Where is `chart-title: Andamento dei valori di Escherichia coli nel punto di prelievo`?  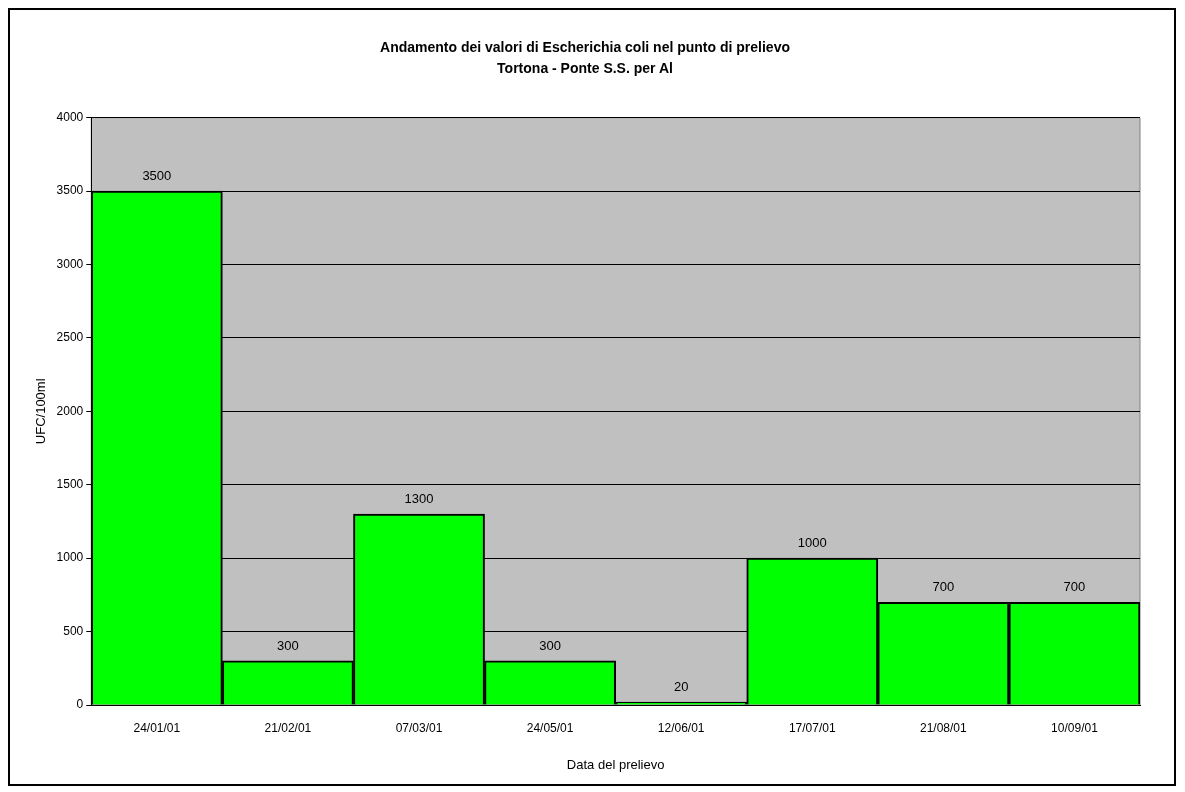
chart-title: Andamento dei valori di Escherichia coli nel punto di prelievo is located at coordinates (585, 47).